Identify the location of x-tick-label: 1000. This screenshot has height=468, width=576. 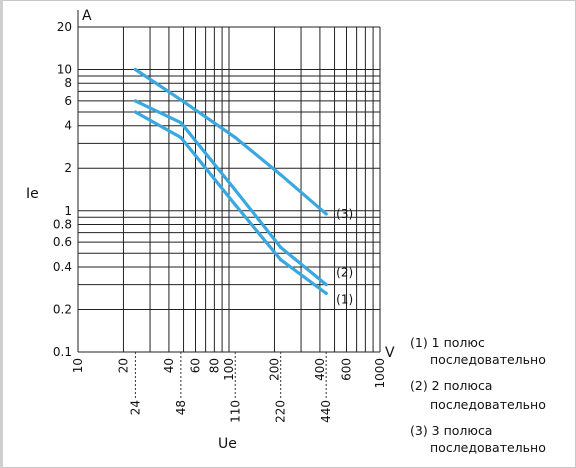
(380, 373).